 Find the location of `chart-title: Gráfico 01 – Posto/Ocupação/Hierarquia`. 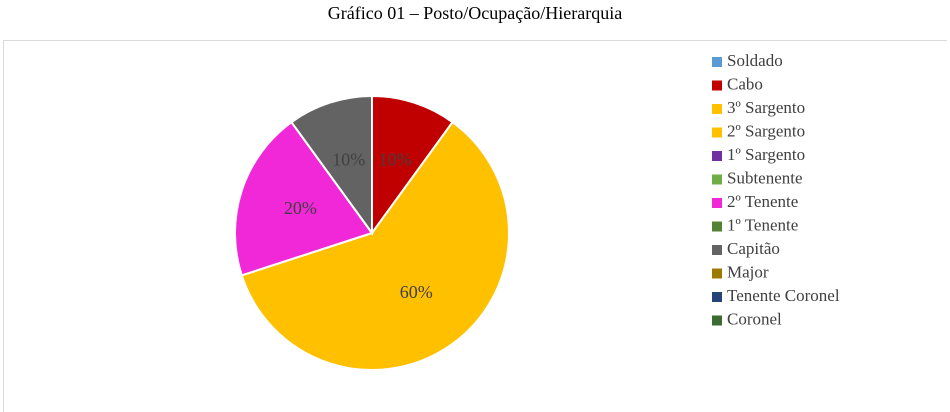

chart-title: Gráfico 01 – Posto/Ocupação/Hierarquia is located at coordinates (475, 13).